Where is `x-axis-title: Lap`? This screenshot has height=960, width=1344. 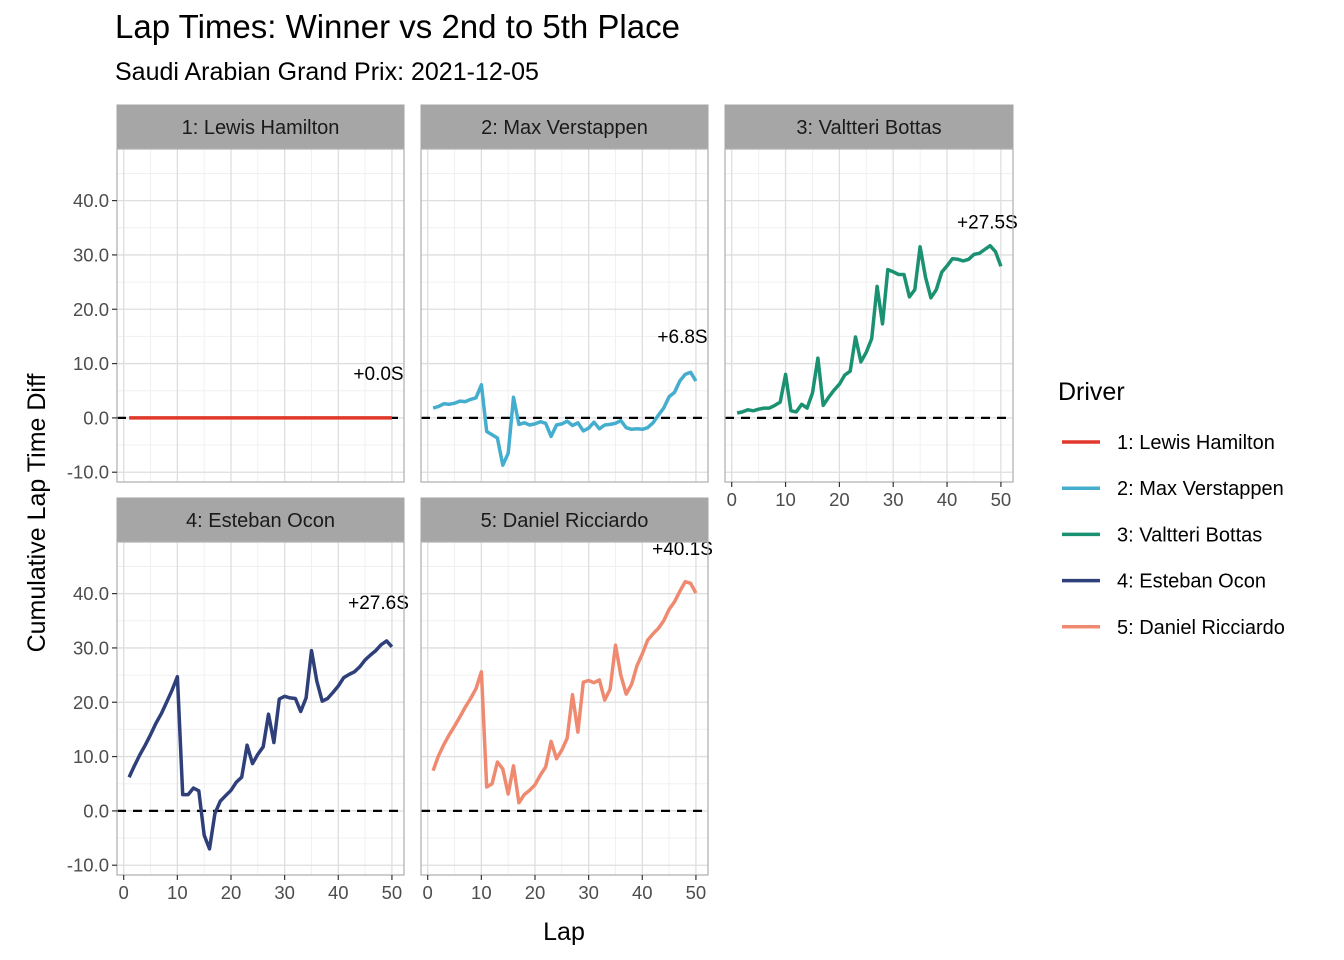
x-axis-title: Lap is located at coordinates (564, 932).